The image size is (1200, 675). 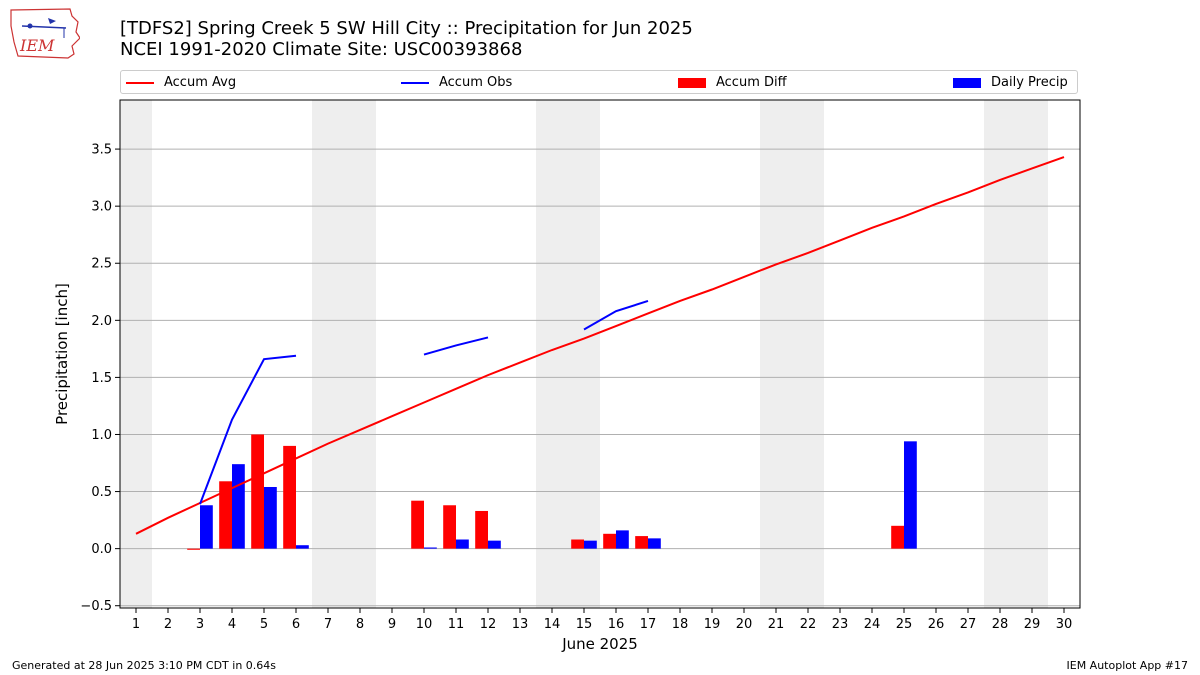 What do you see at coordinates (200, 624) in the screenshot?
I see `x-tick-label: 3` at bounding box center [200, 624].